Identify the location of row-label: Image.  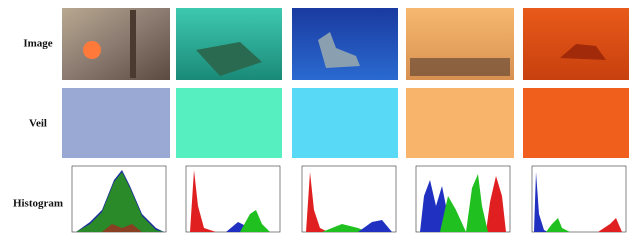
(37, 44).